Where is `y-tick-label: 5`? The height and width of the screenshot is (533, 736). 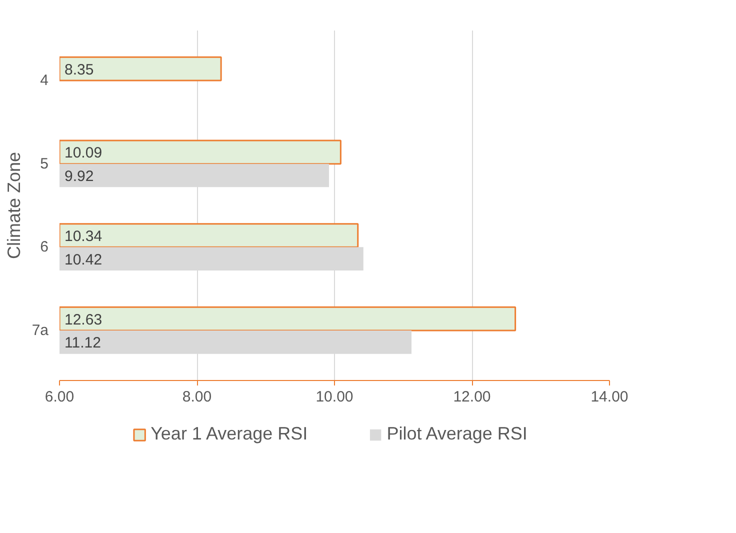 y-tick-label: 5 is located at coordinates (44, 163).